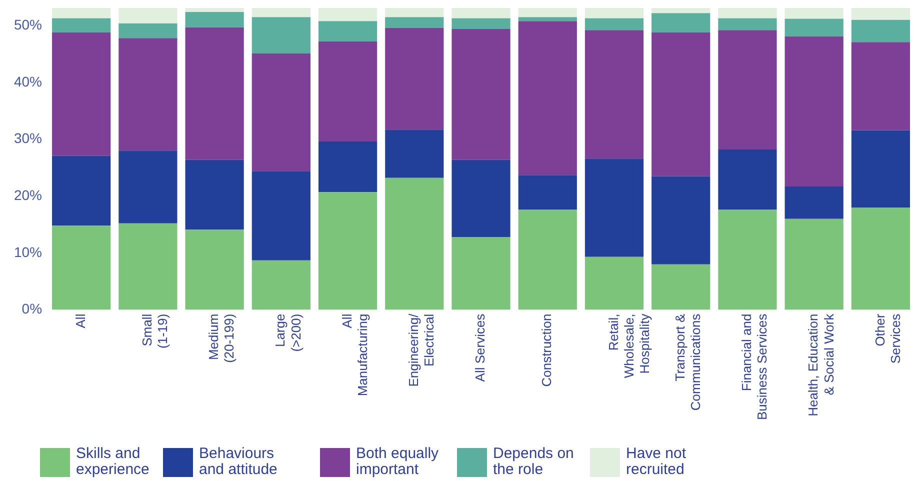 The image size is (914, 481). Describe the element at coordinates (887, 338) in the screenshot. I see `x-tick-label: Other Services` at that location.